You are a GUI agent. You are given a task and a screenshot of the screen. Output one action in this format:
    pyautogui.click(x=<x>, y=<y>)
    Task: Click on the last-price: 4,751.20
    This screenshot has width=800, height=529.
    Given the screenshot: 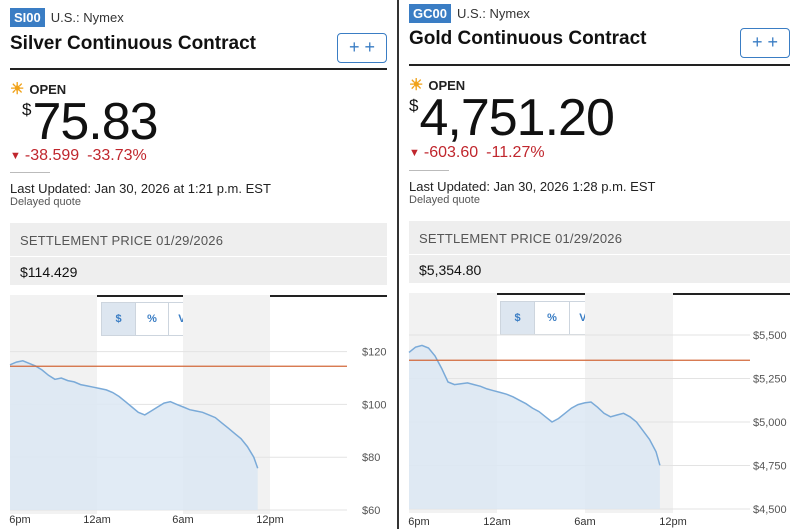 What is the action you would take?
    pyautogui.click(x=516, y=118)
    